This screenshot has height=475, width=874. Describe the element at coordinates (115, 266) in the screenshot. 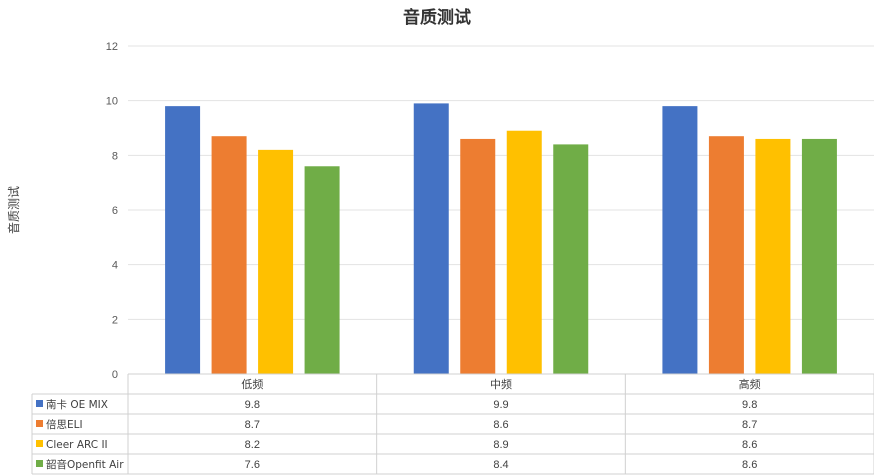

I see `y-tick-label: 4` at that location.